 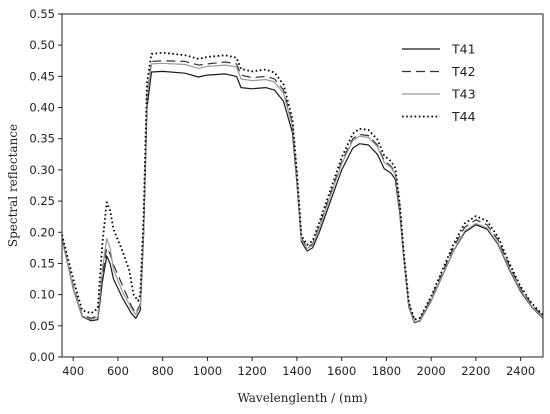 What do you see at coordinates (463, 71) in the screenshot?
I see `legend-label-t42: T42` at bounding box center [463, 71].